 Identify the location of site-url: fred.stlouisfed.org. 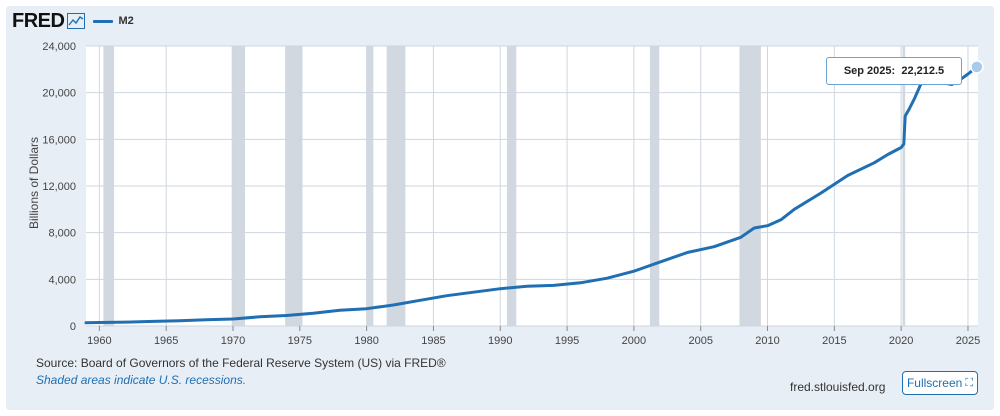
(838, 387).